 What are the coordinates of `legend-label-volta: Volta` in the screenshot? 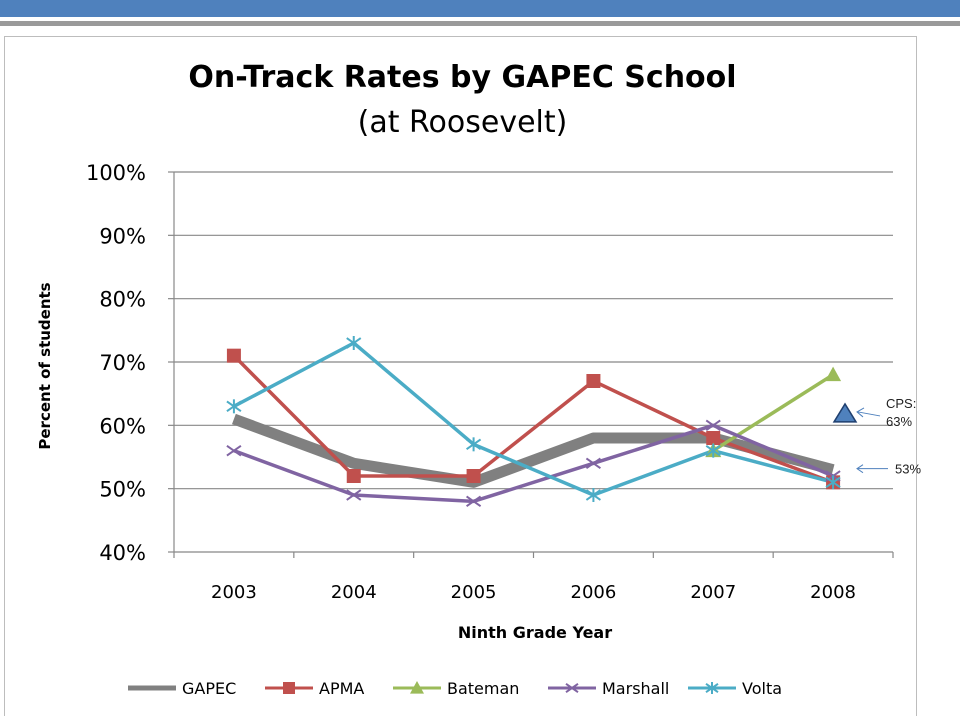 It's located at (762, 688).